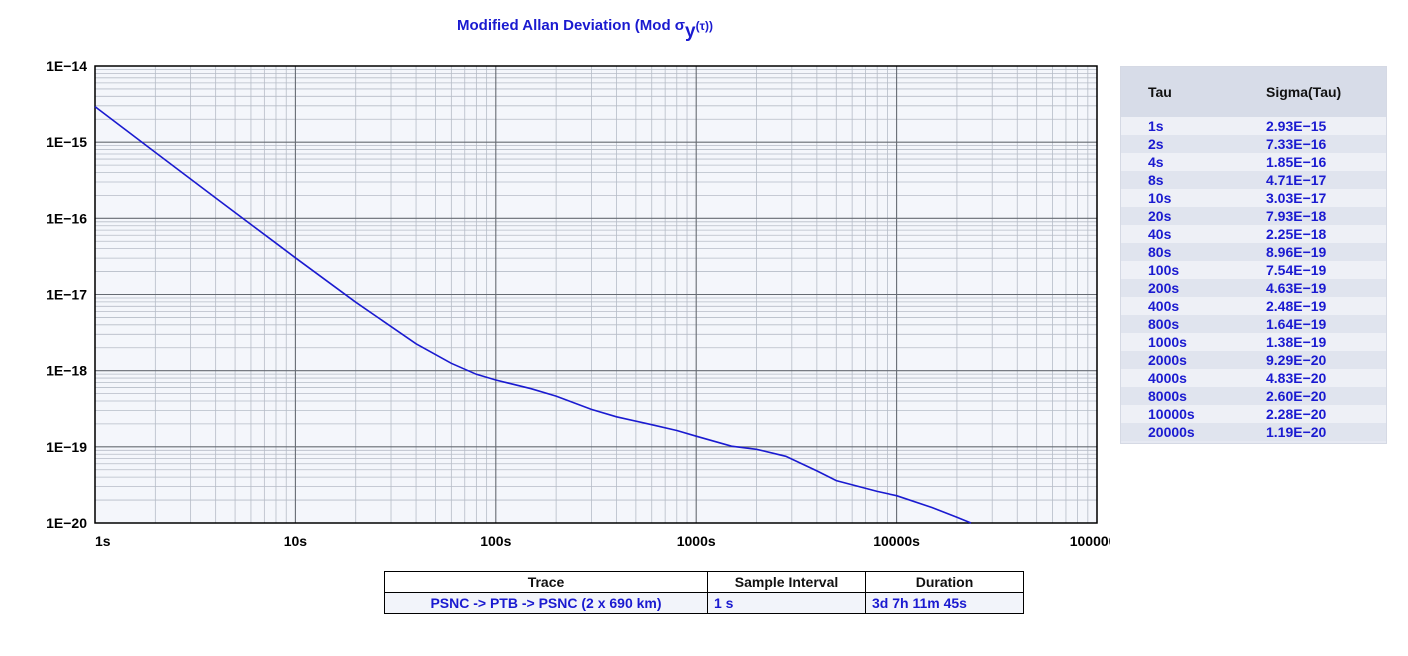 The width and height of the screenshot is (1408, 656). I want to click on chart-title-end: (τ)), so click(704, 26).